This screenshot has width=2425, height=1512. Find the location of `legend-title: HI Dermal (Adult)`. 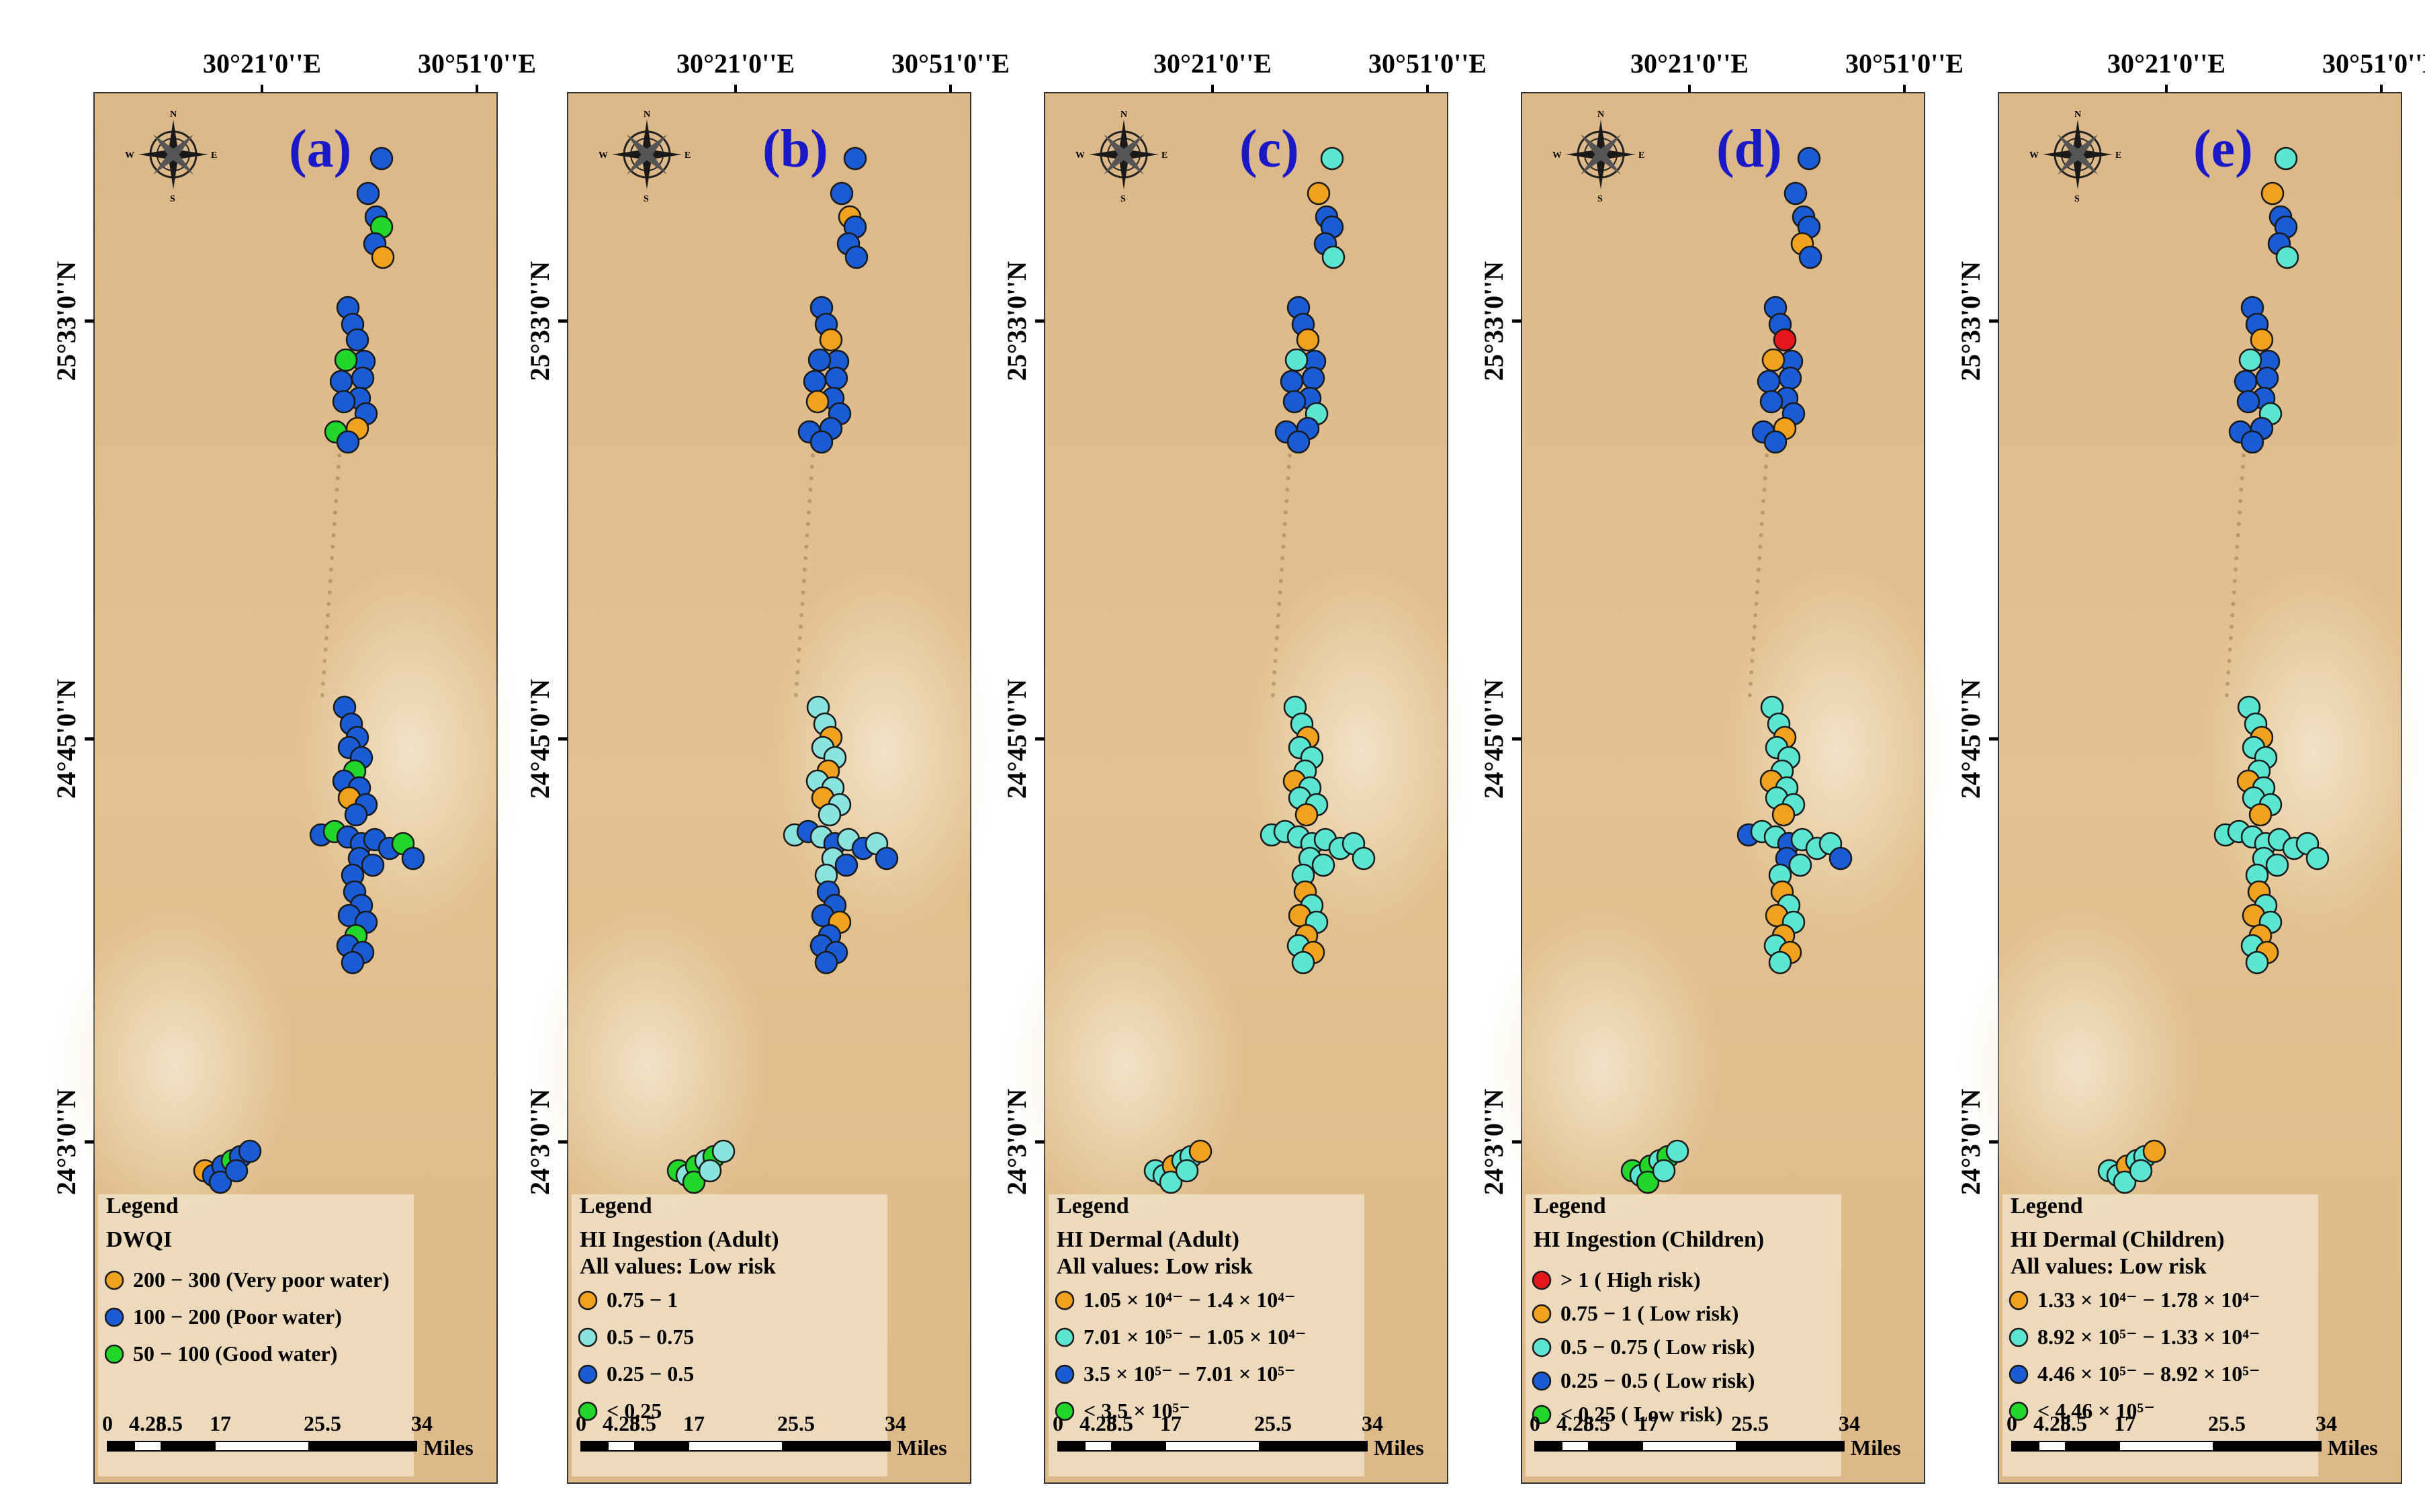

legend-title: HI Dermal (Adult) is located at coordinates (1148, 1239).